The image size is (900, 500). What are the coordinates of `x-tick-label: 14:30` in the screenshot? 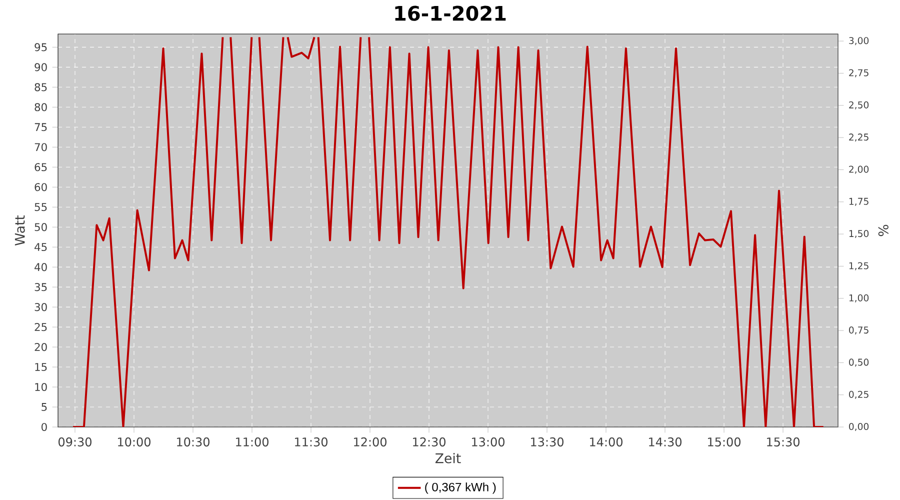 It's located at (665, 441).